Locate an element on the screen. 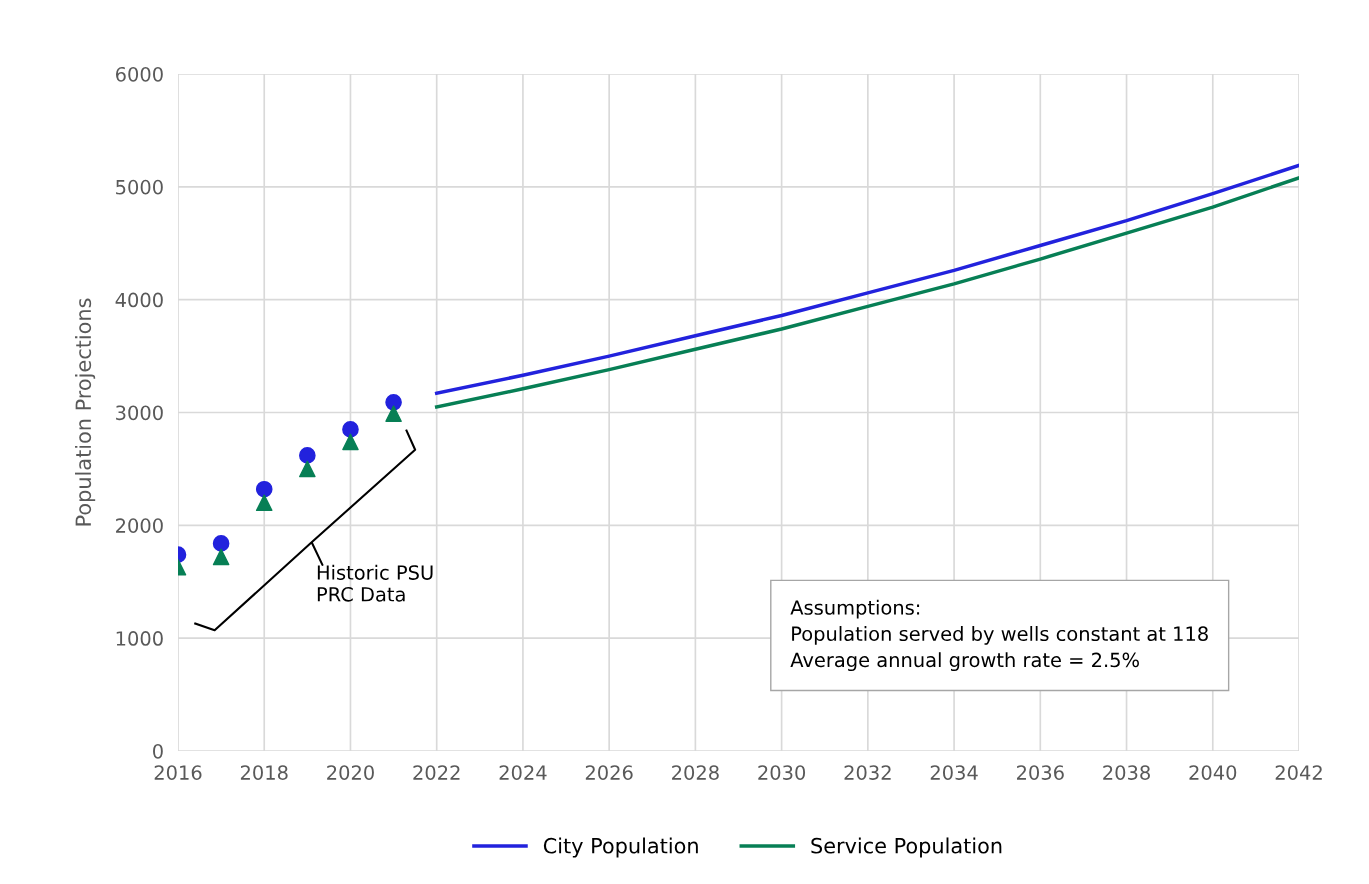 The height and width of the screenshot is (884, 1369). y-tick-label: 3000 is located at coordinates (139, 413).